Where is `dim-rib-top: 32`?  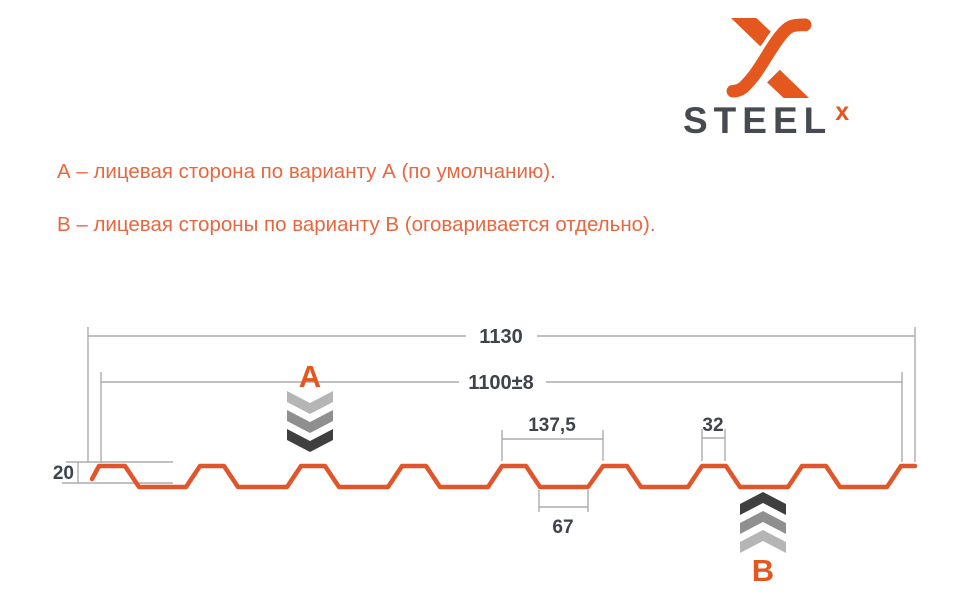 dim-rib-top: 32 is located at coordinates (713, 438).